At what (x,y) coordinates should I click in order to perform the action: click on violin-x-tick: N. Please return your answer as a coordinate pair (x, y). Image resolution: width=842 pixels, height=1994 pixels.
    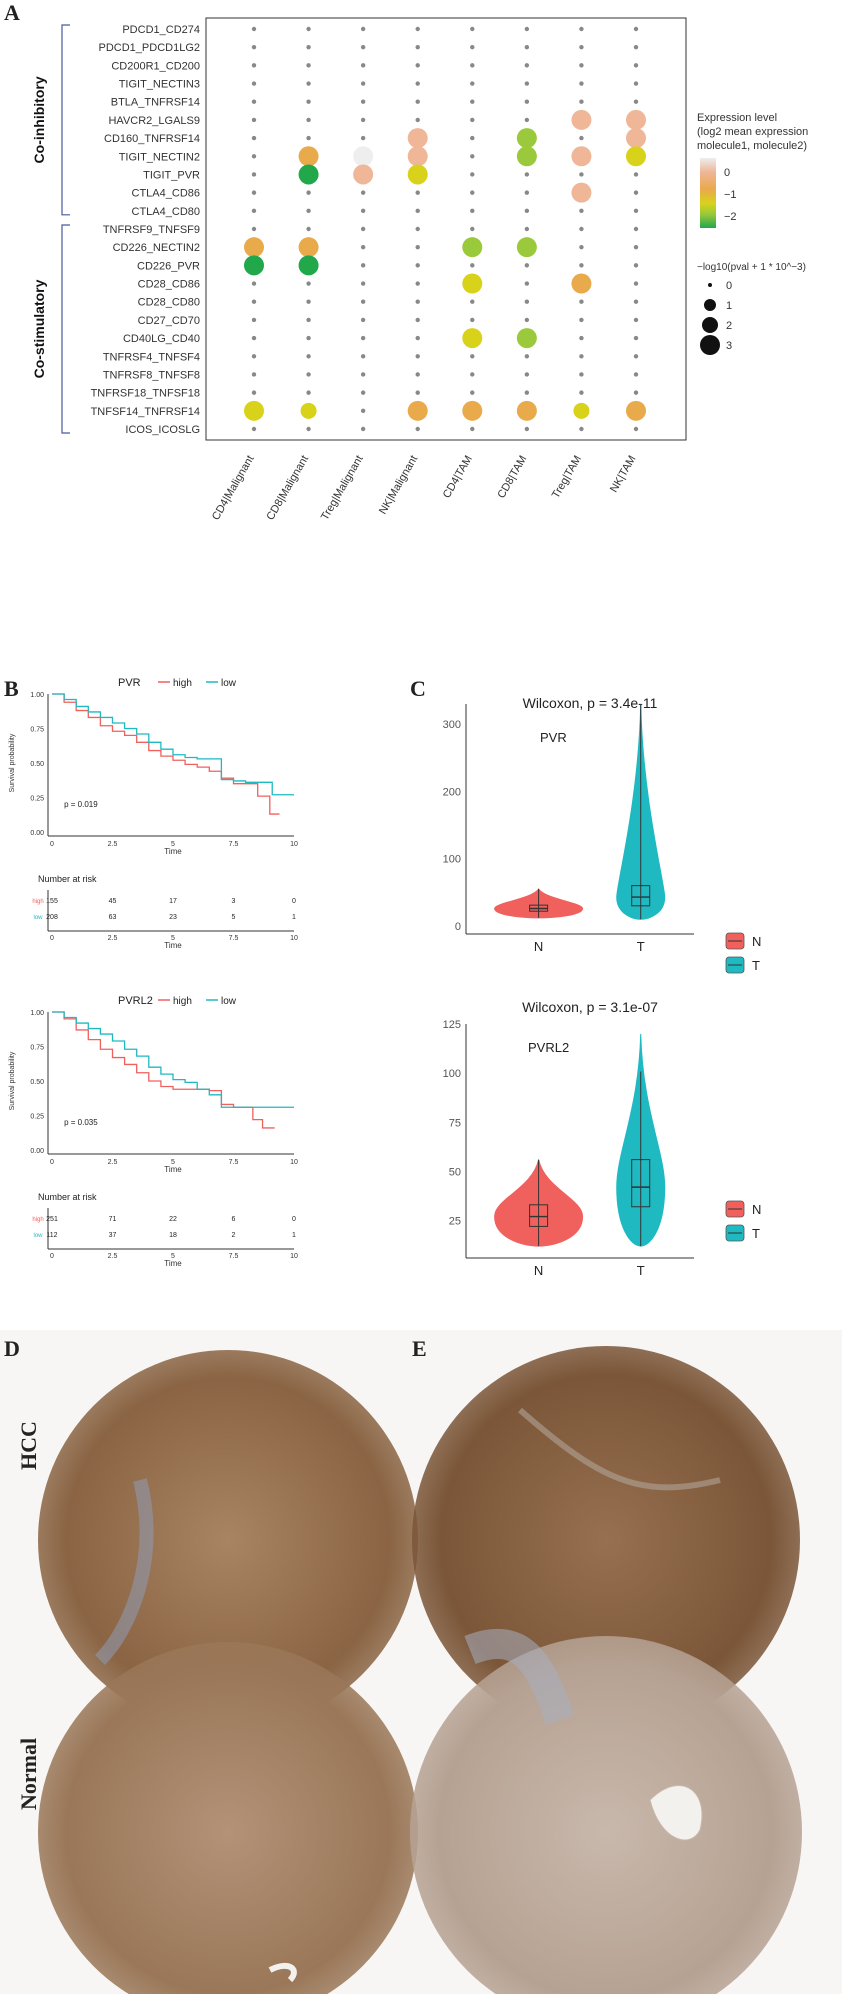
    Looking at the image, I should click on (538, 1270).